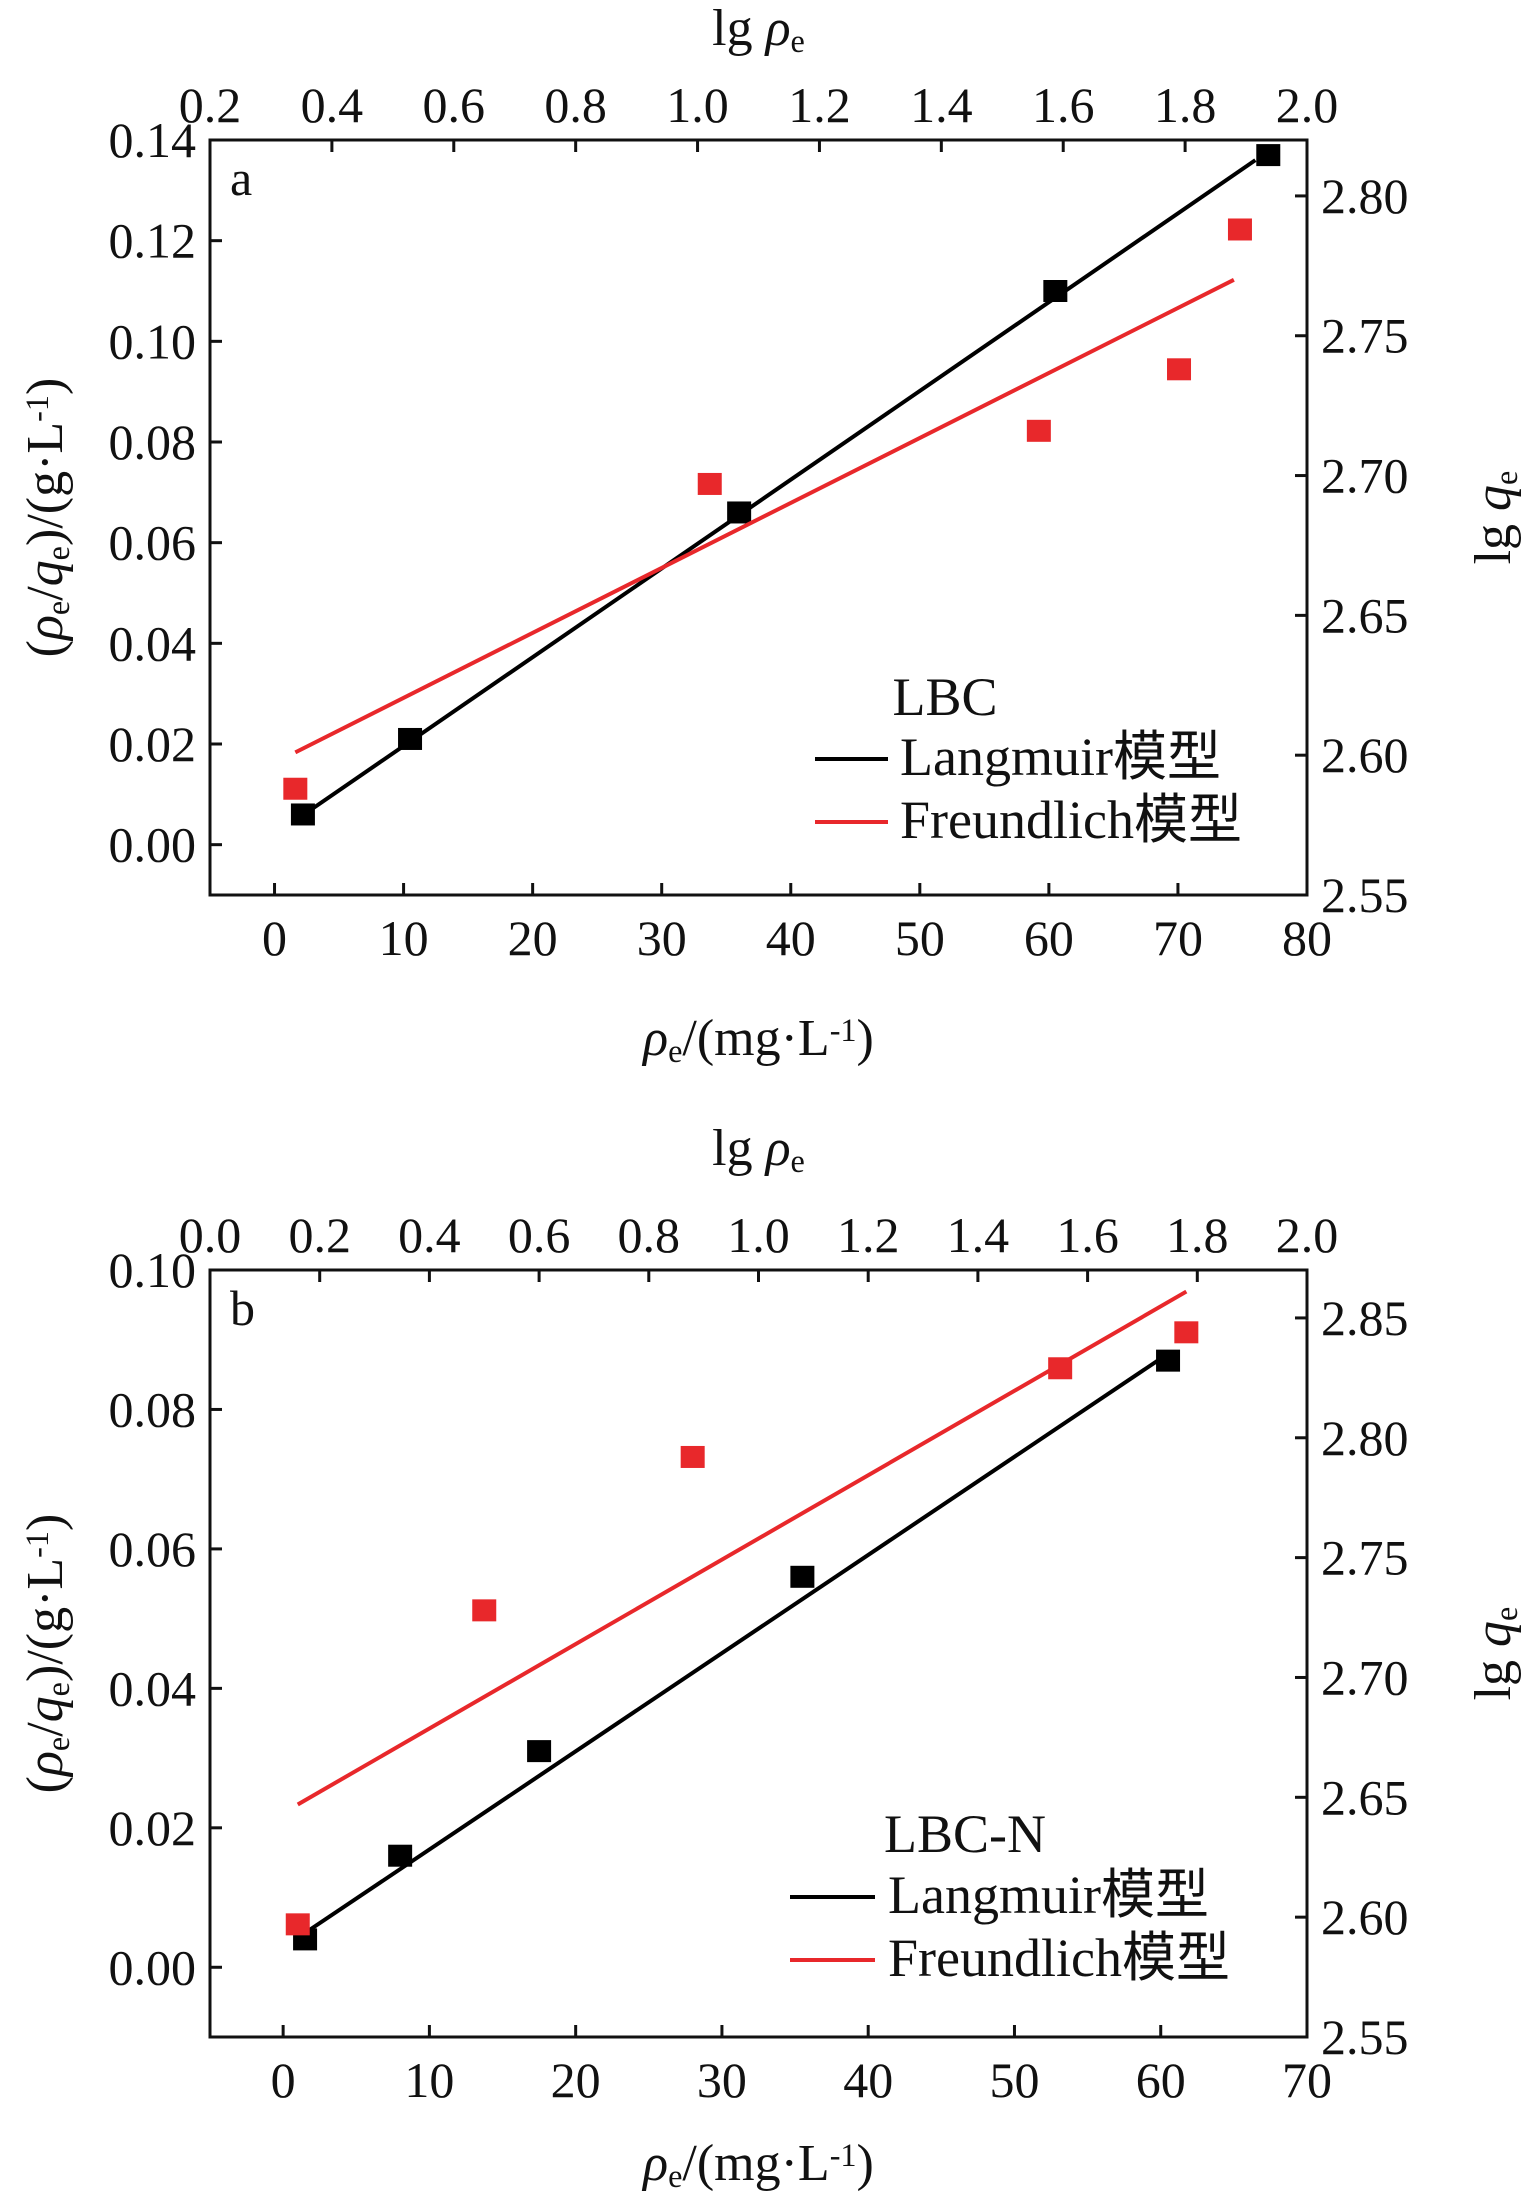 This screenshot has height=2202, width=1535. Describe the element at coordinates (1307, 938) in the screenshot. I see `x-tick-label: 80` at that location.